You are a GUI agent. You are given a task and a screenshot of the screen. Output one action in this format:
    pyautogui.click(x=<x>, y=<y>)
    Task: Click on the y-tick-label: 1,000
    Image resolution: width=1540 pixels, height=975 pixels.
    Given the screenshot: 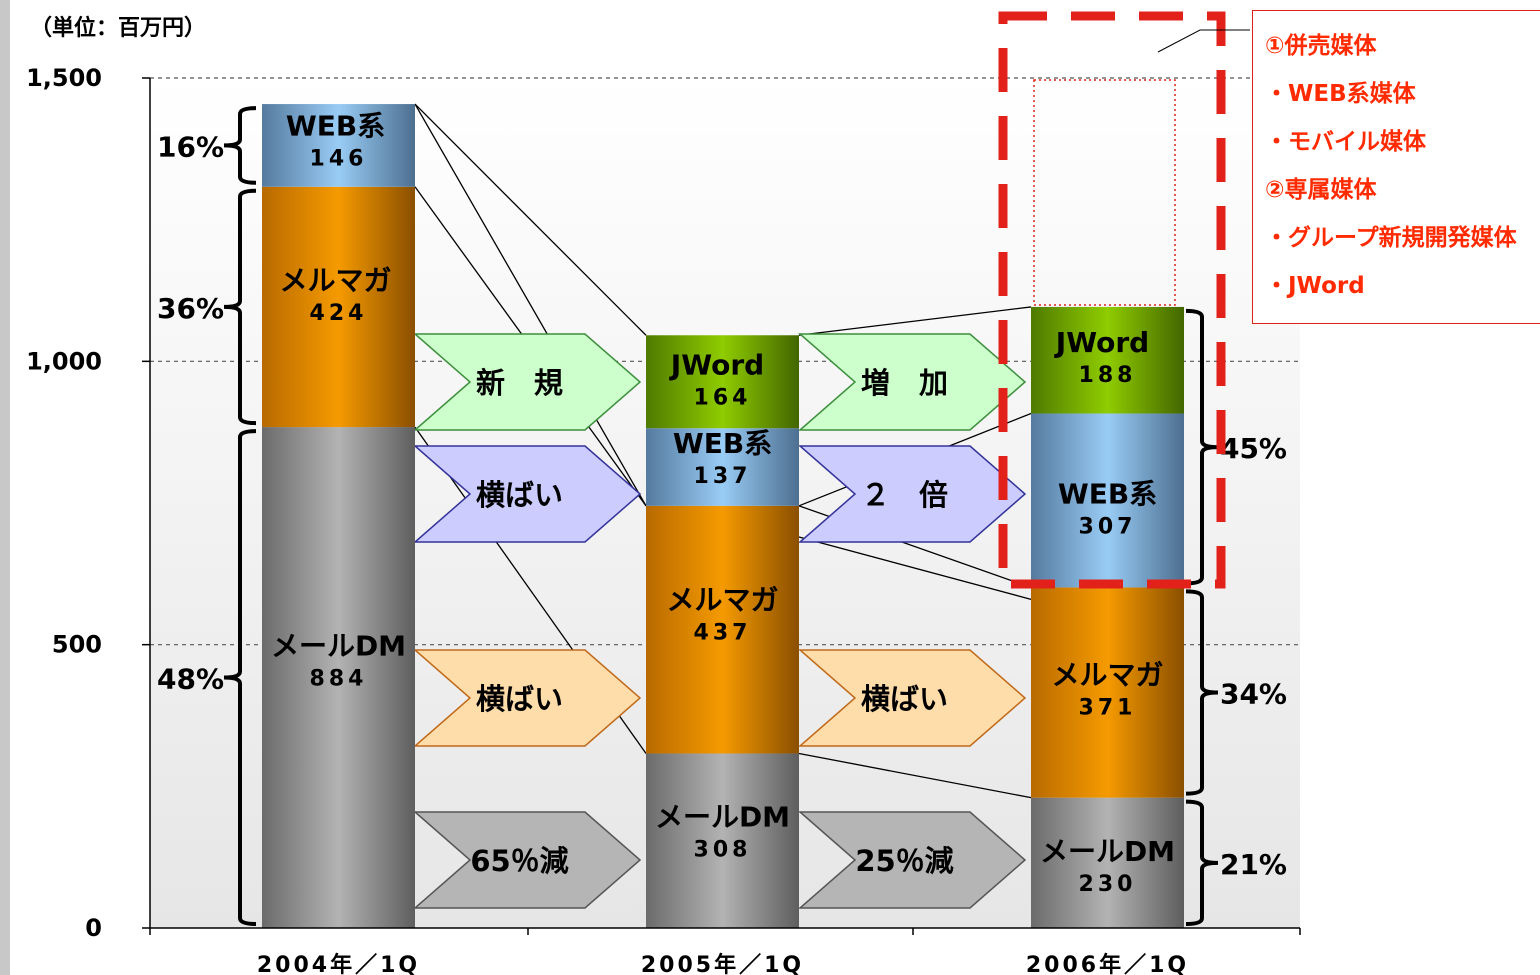 What is the action you would take?
    pyautogui.click(x=64, y=361)
    